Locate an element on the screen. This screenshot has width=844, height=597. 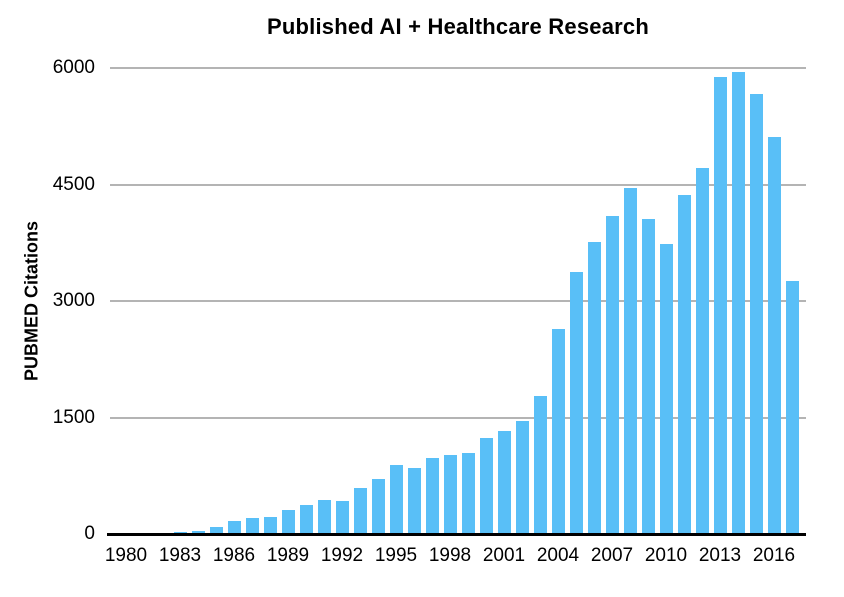
bar-1994 is located at coordinates (378, 506).